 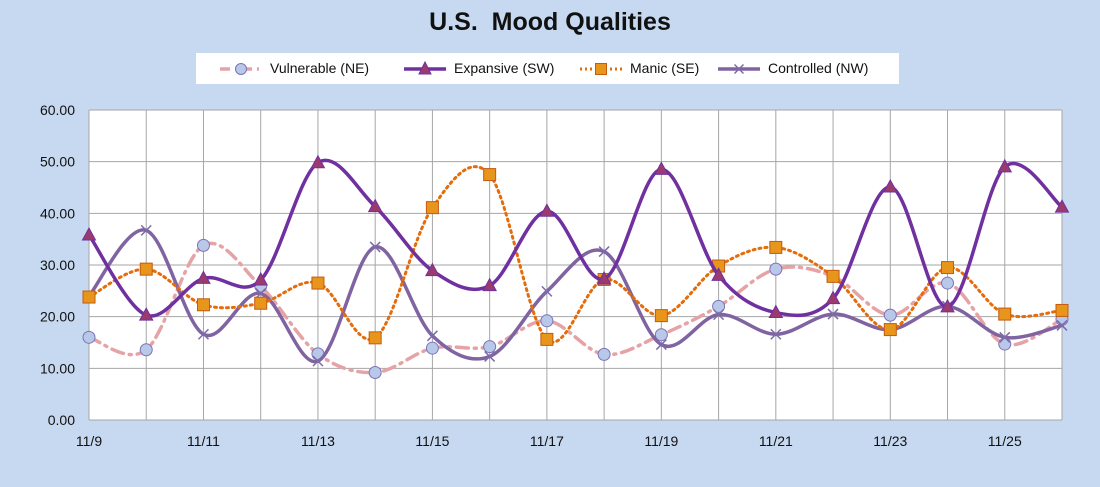 I want to click on legend-label-manic: Manic (SE), so click(x=665, y=68).